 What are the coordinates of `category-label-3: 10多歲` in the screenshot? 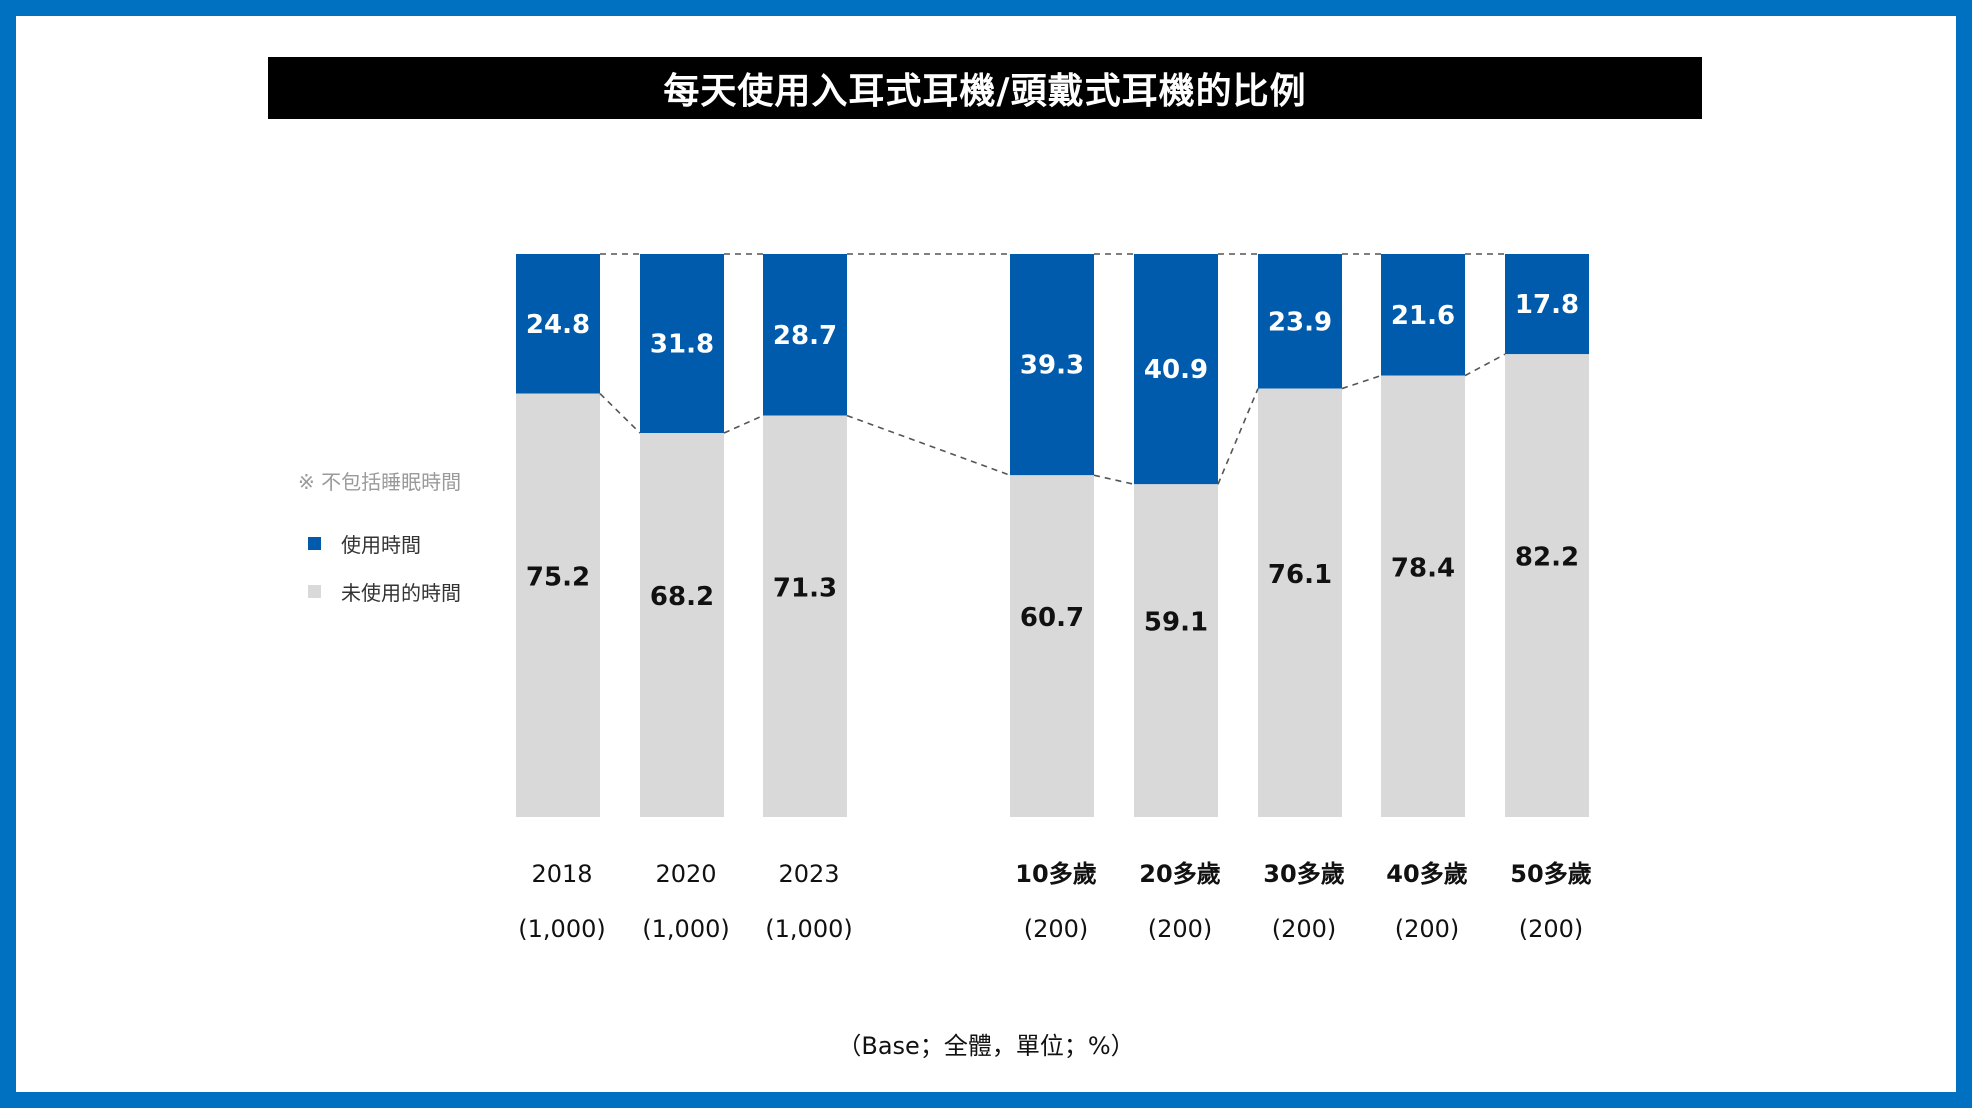 It's located at (1055, 874).